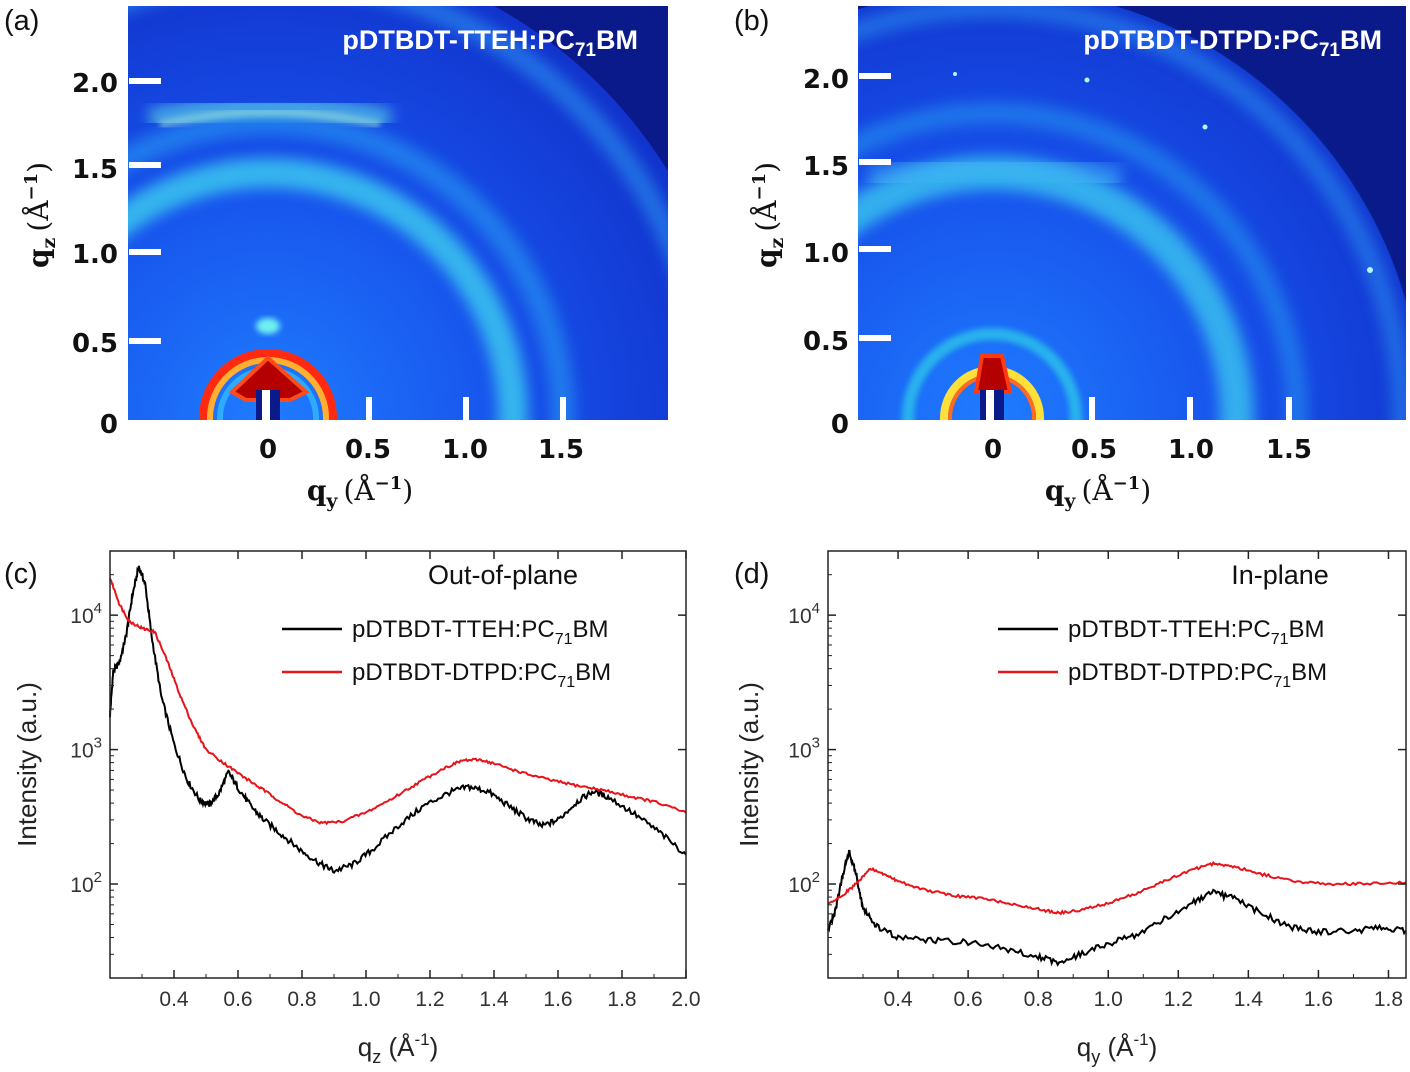  What do you see at coordinates (768, 215) in the screenshot?
I see `map-b-y-axis-label: qz(Å−1)` at bounding box center [768, 215].